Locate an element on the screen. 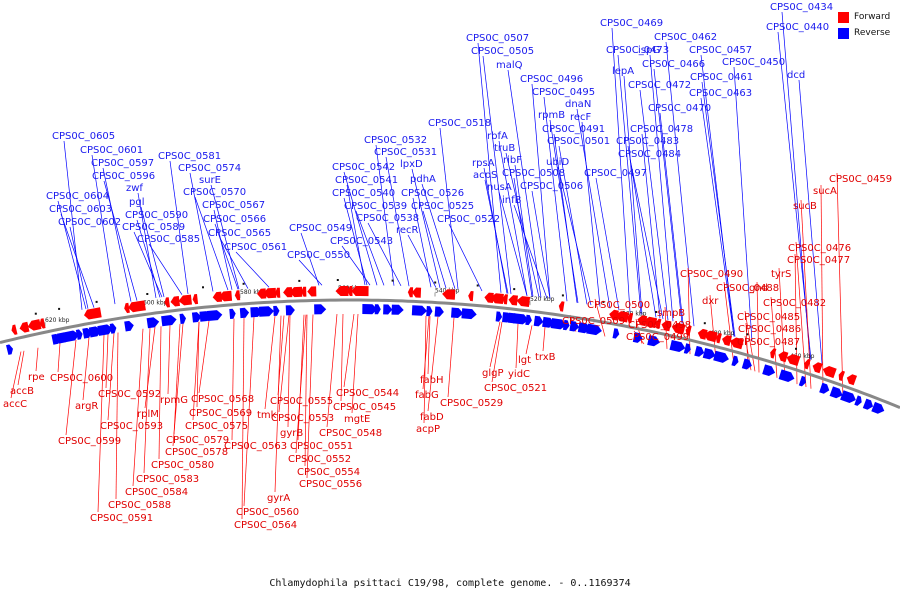  reverse-gene-label: CPS0C_0581 is located at coordinates (189, 156).